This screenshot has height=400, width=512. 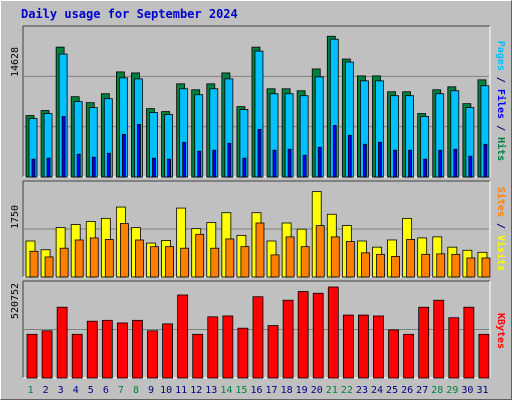 I want to click on hits-legend-pages: Pages, so click(x=500, y=56).